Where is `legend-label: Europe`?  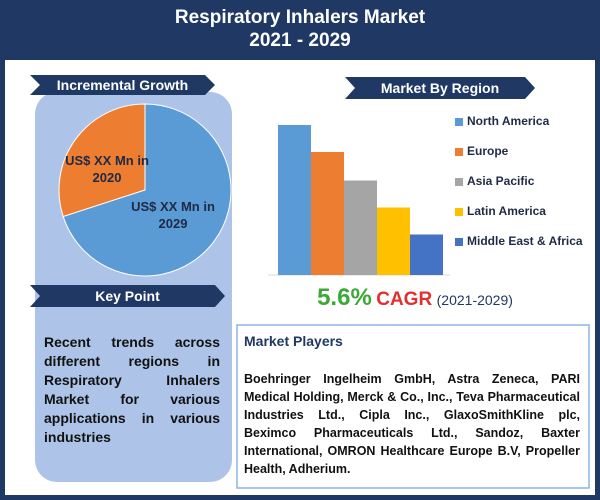
legend-label: Europe is located at coordinates (488, 151).